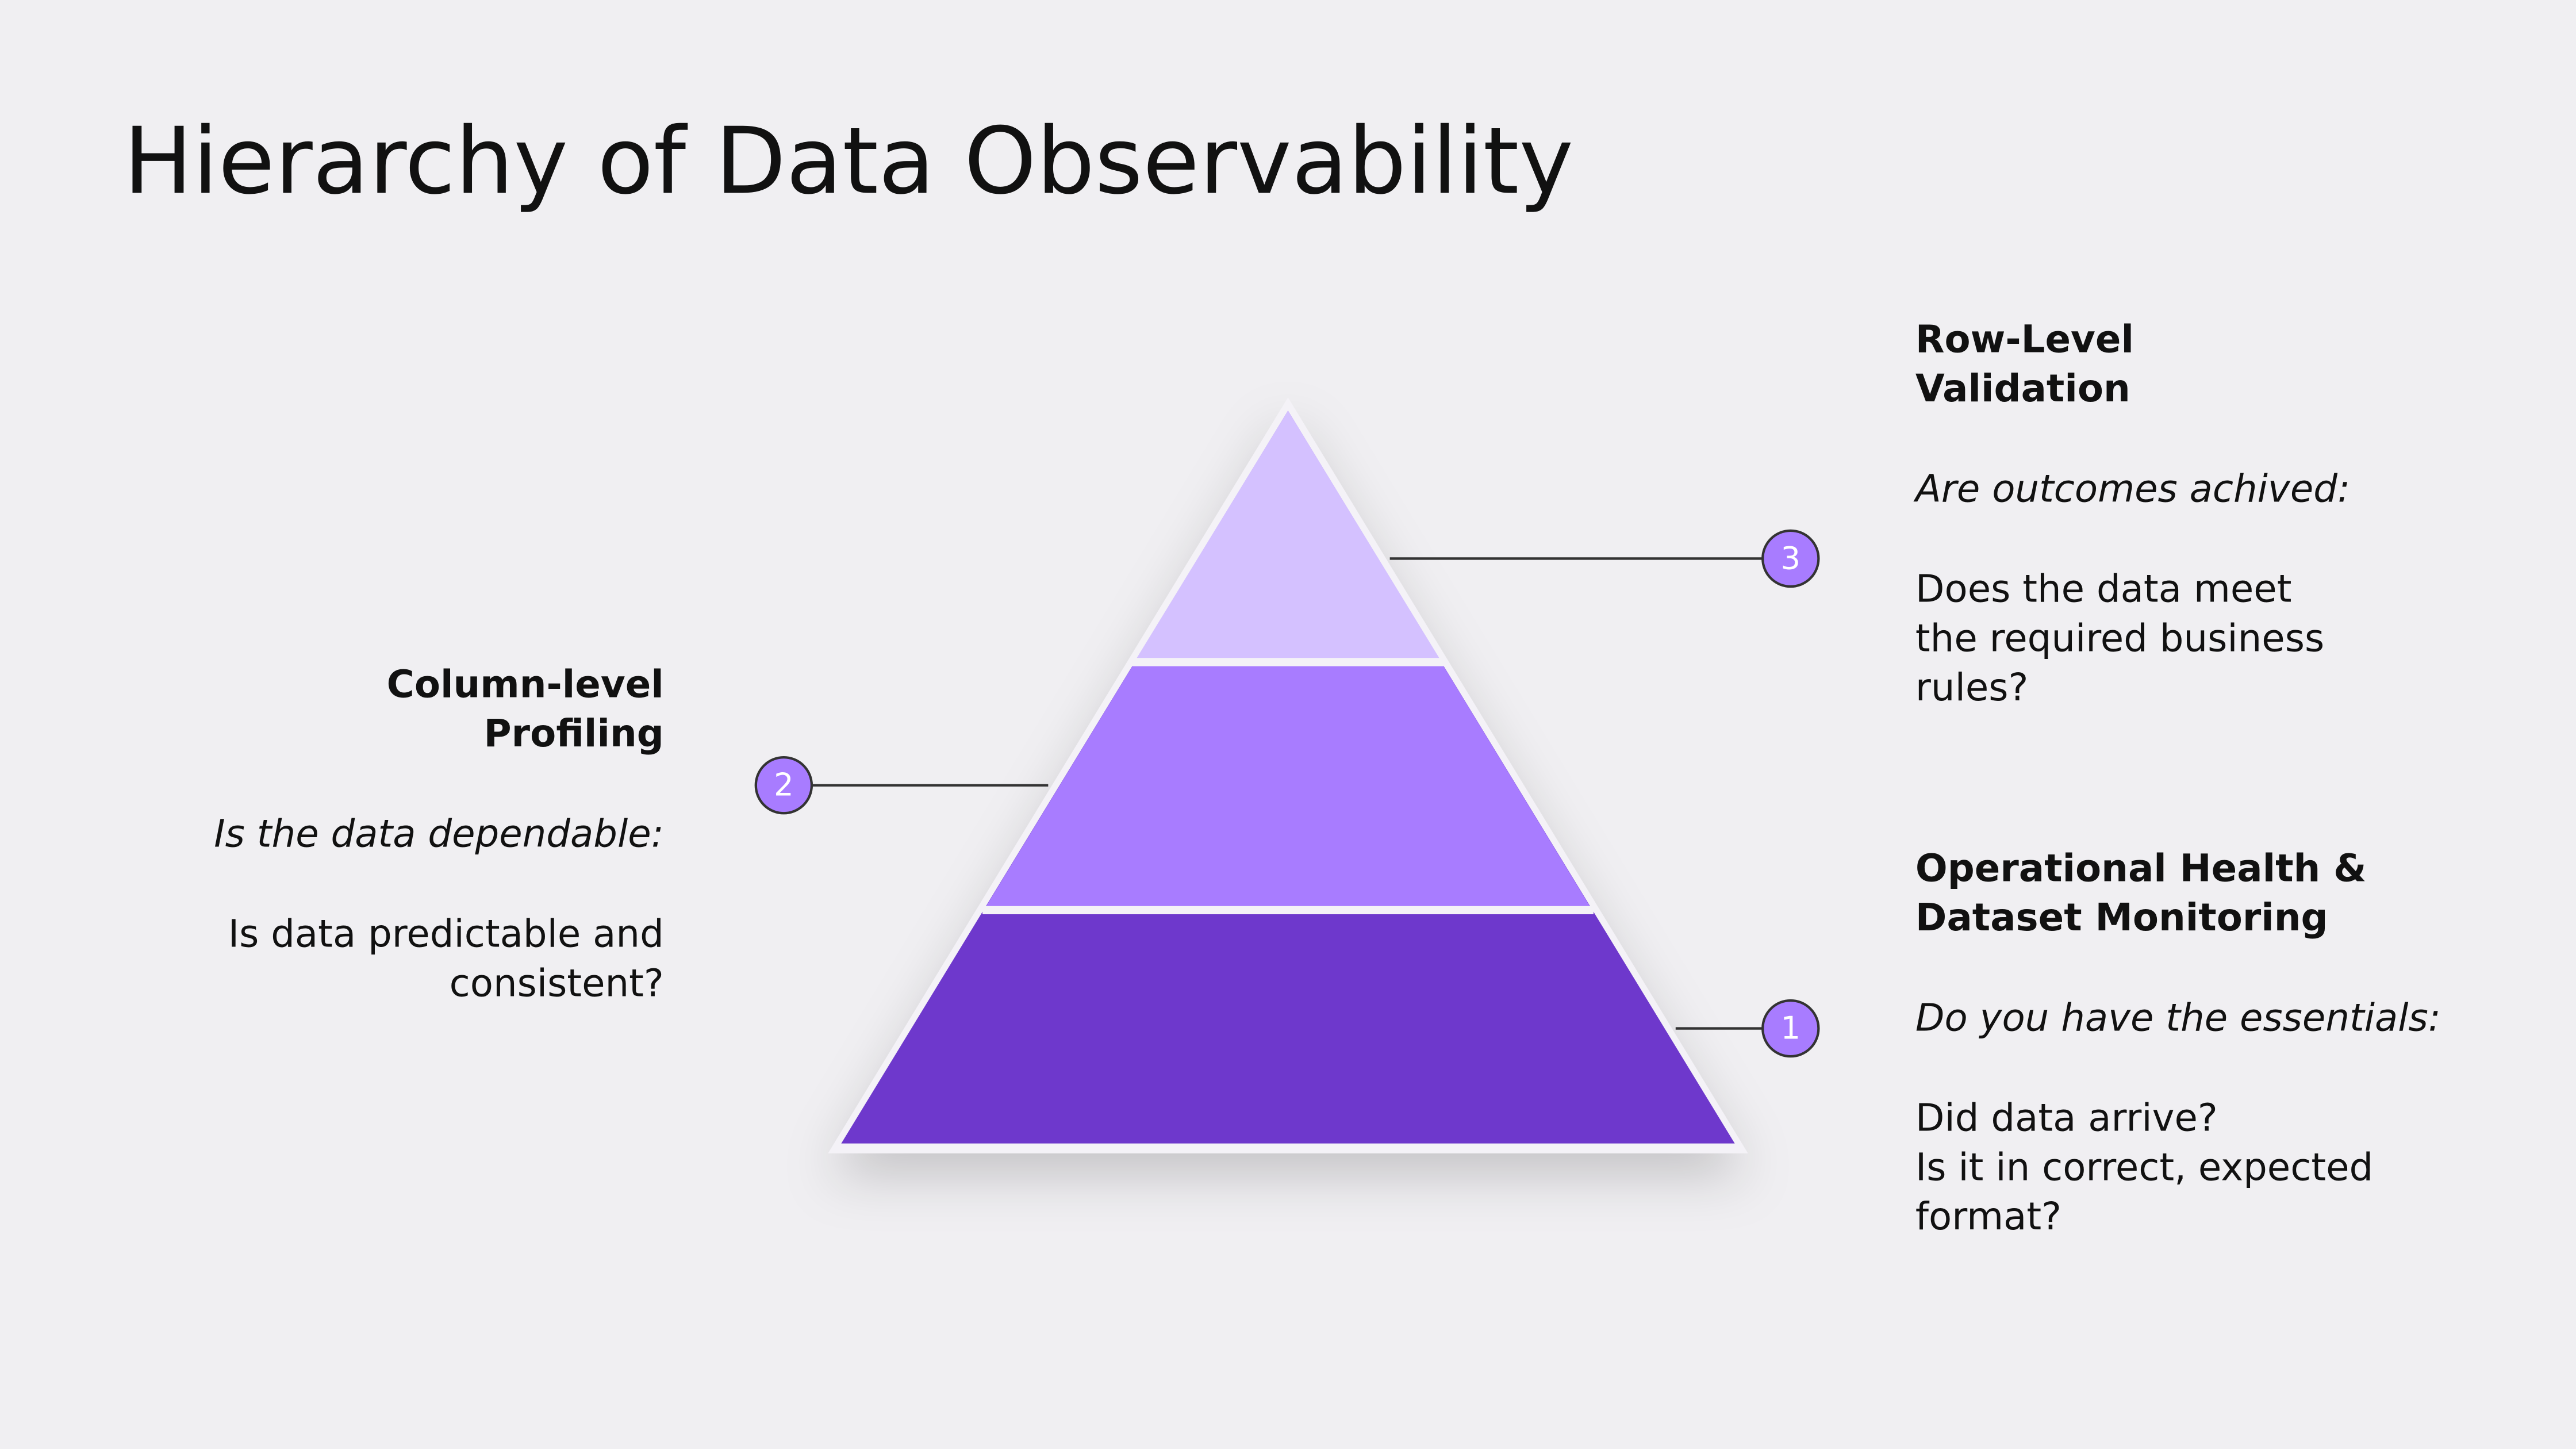 This screenshot has width=2576, height=1449. I want to click on level-heading: Column-level, so click(525, 684).